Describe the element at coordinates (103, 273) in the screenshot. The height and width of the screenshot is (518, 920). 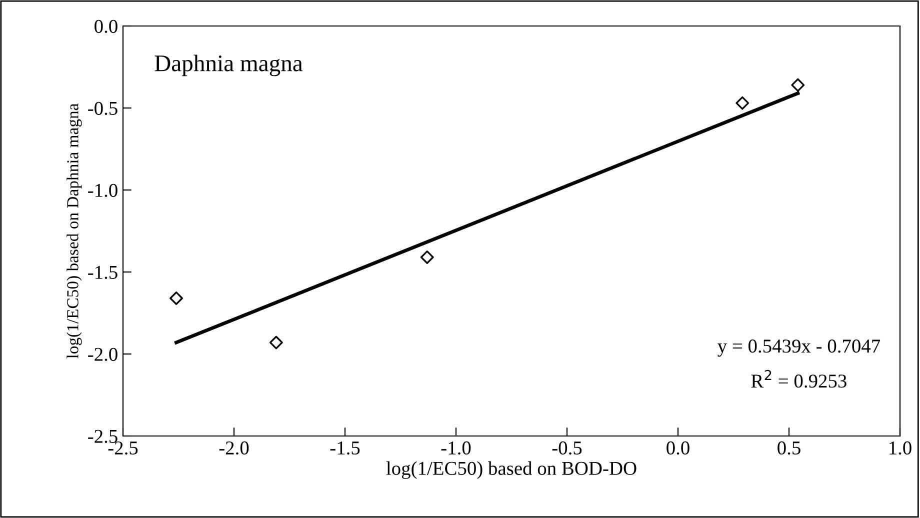
I see `y-tick-label: -1.5` at that location.